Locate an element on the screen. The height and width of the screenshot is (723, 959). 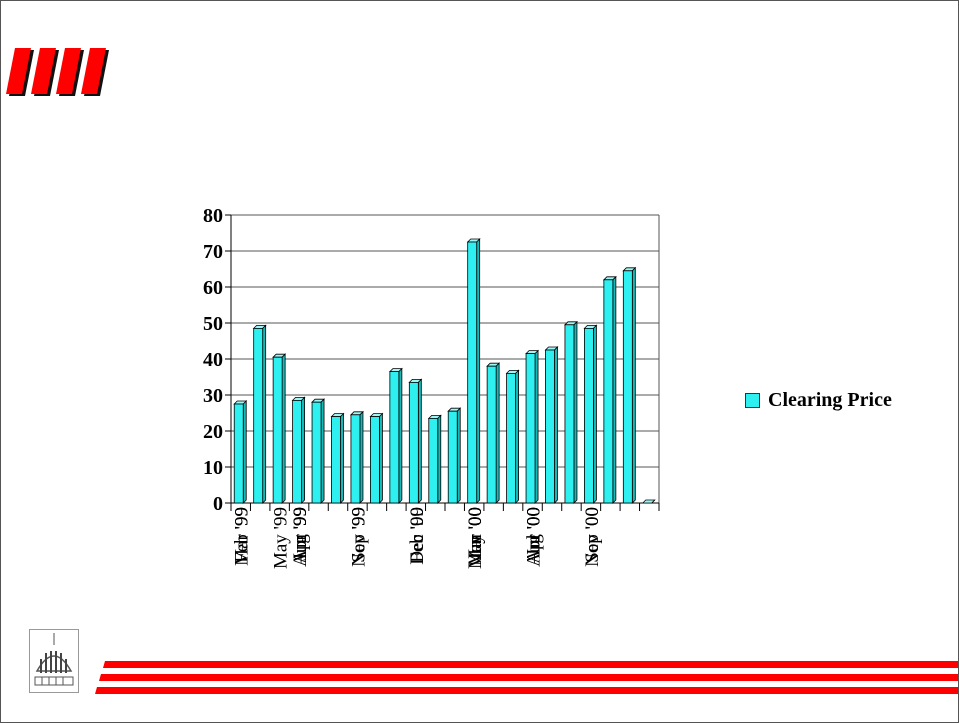
y-tick-label: 50 is located at coordinates (213, 324).